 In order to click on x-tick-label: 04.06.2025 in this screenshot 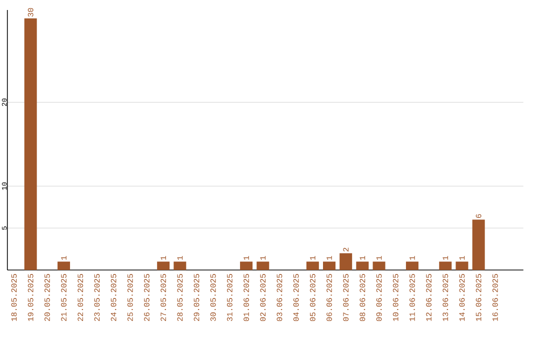, I will do `click(296, 298)`.